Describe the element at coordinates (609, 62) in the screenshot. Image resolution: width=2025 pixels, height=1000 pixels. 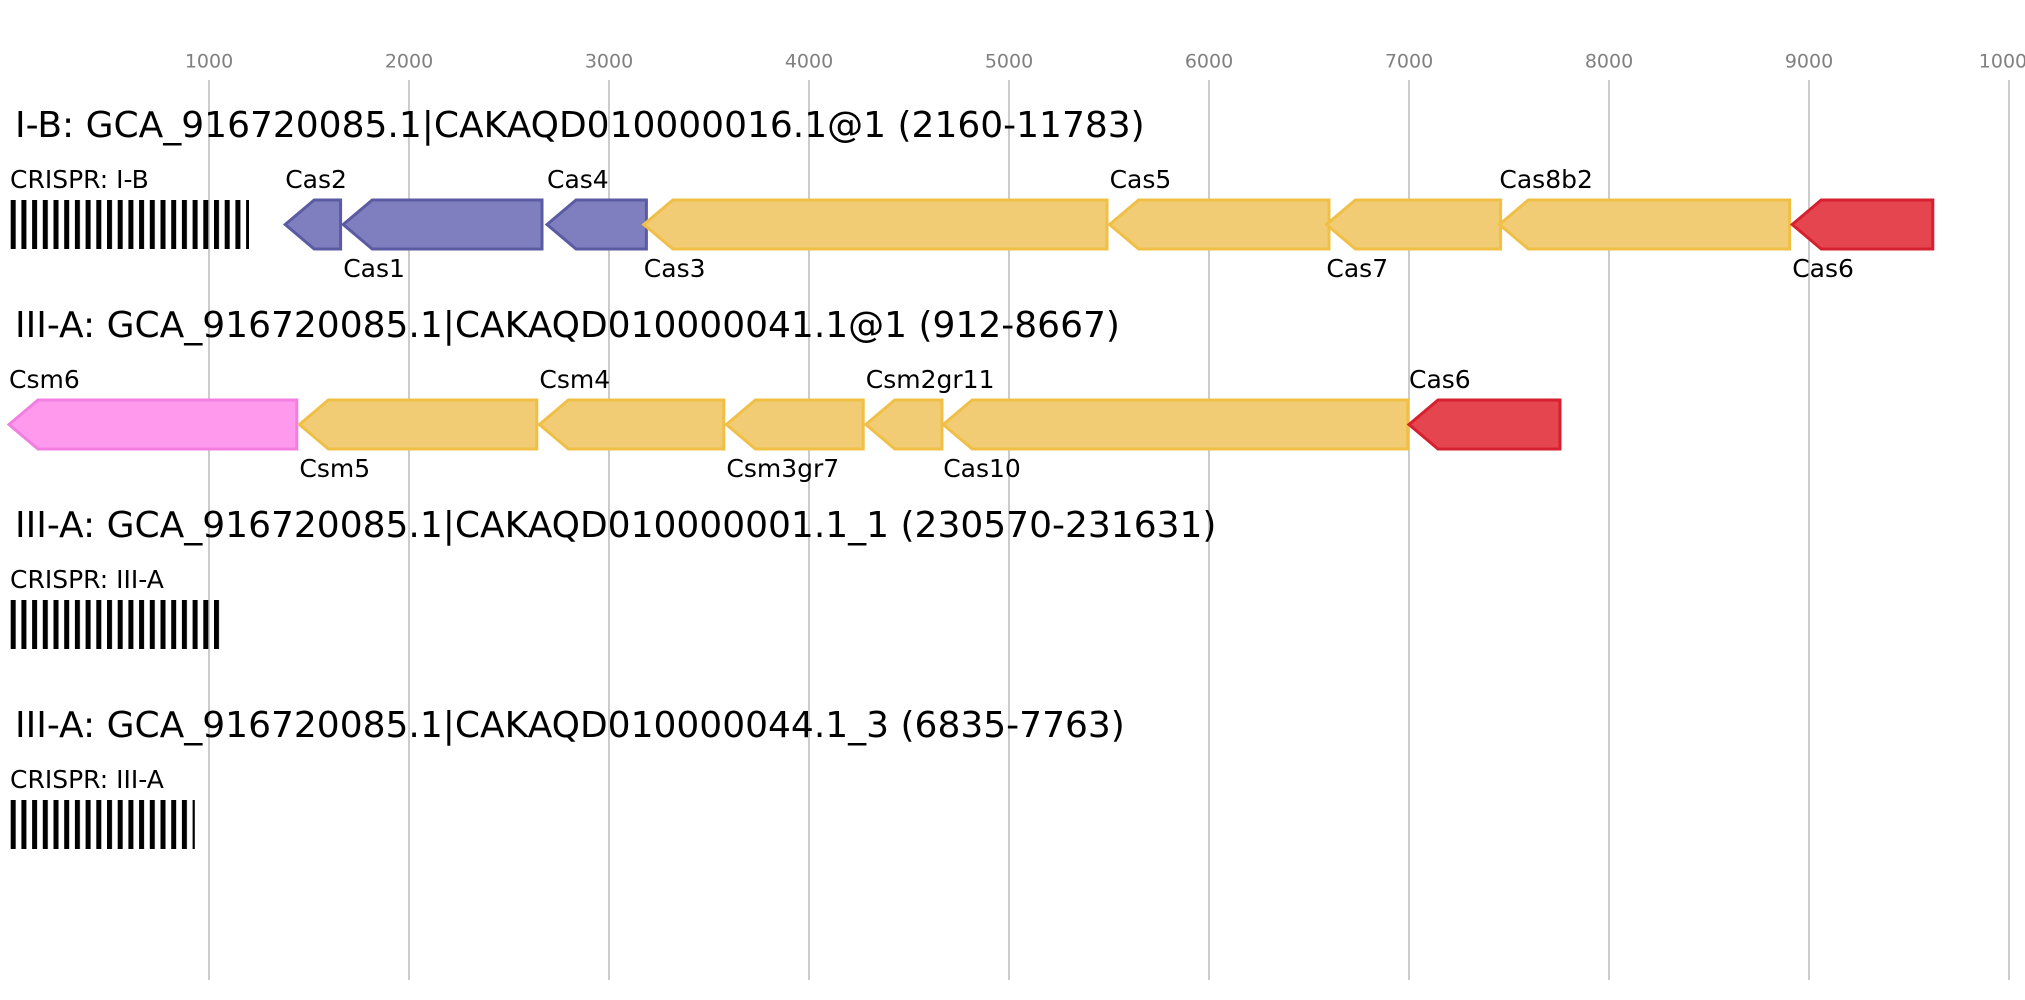
I see `tick-label: 3000` at that location.